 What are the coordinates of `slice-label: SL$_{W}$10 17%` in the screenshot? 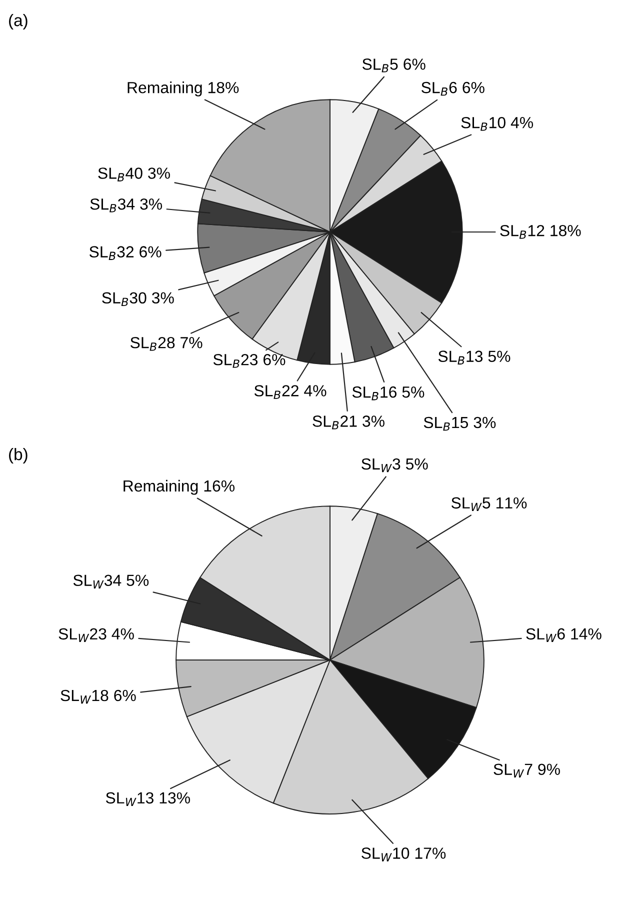 It's located at (404, 855).